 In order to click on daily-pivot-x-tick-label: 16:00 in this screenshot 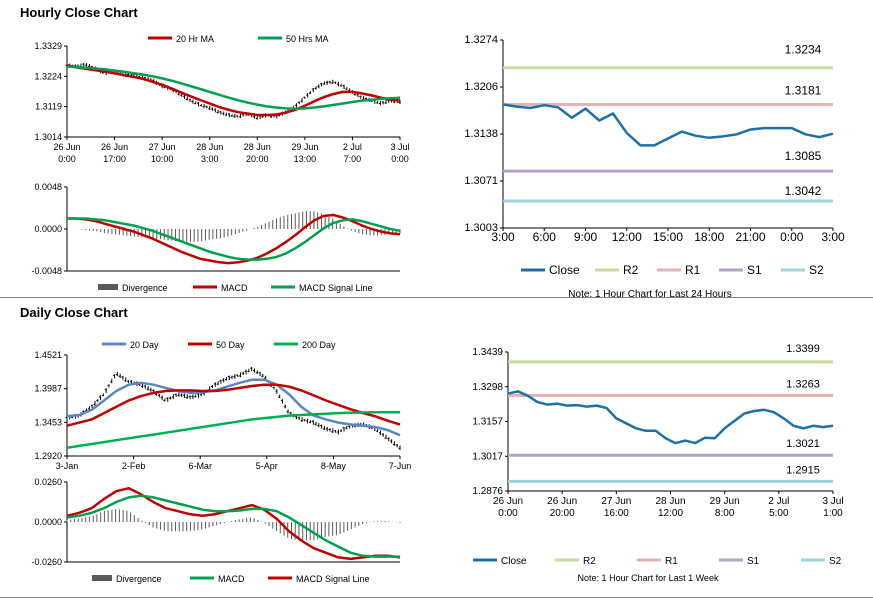, I will do `click(616, 513)`.